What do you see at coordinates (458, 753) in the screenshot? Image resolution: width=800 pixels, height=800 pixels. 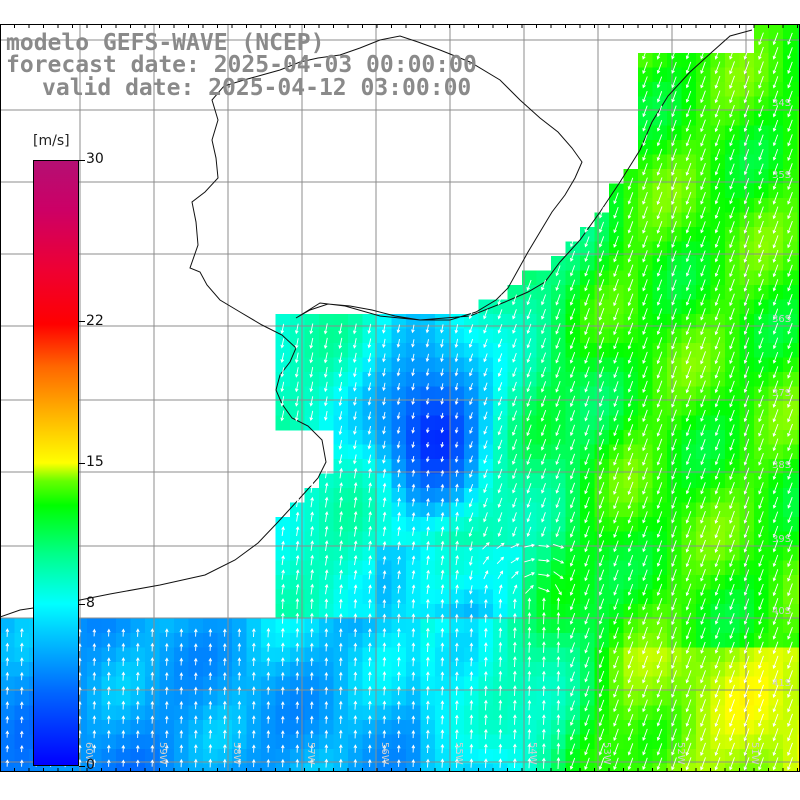 I see `longitude-label: 55W` at bounding box center [458, 753].